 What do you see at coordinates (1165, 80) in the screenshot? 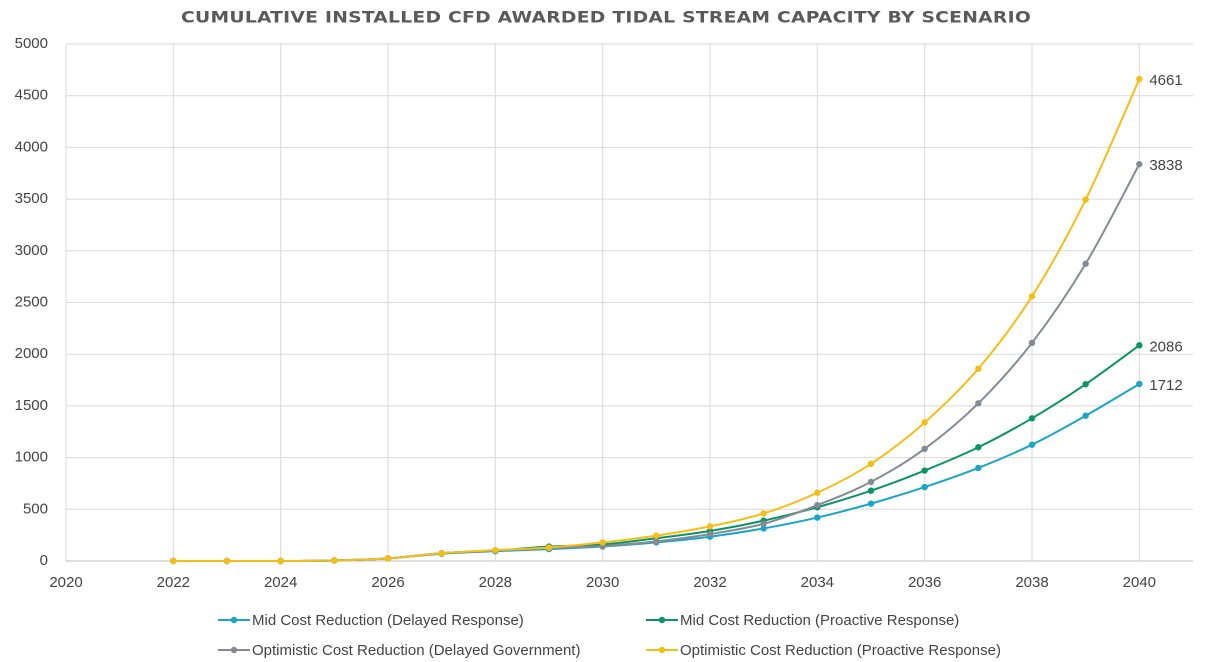
I see `data-label: 4661` at bounding box center [1165, 80].